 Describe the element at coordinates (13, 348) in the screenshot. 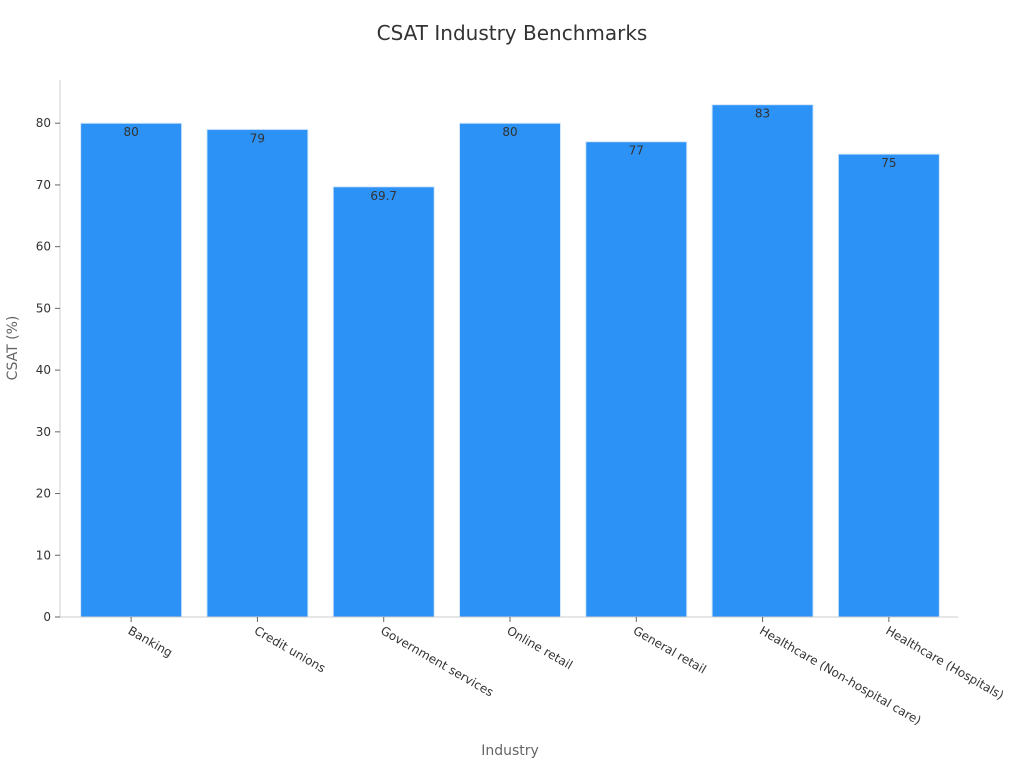

I see `y-axis-title: CSAT (%)` at that location.